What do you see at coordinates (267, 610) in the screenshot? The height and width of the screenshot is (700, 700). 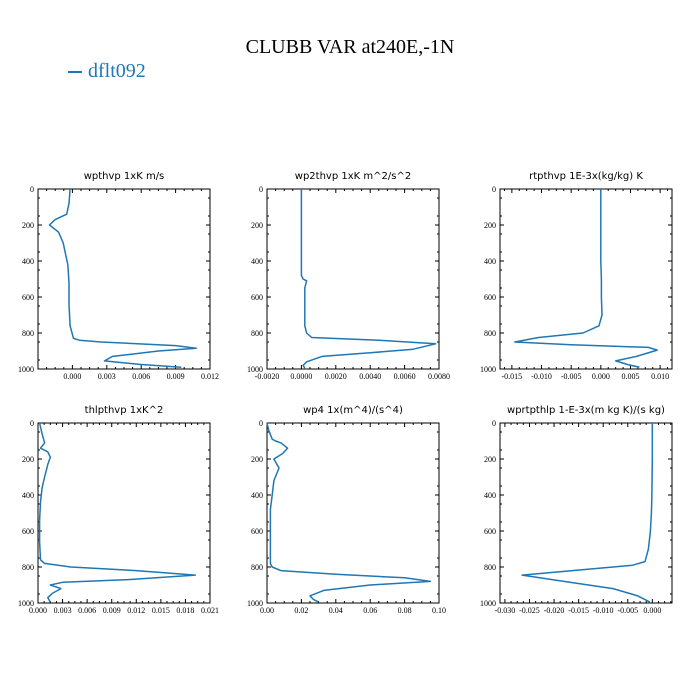 I see `x-tick-label: 0.00` at bounding box center [267, 610].